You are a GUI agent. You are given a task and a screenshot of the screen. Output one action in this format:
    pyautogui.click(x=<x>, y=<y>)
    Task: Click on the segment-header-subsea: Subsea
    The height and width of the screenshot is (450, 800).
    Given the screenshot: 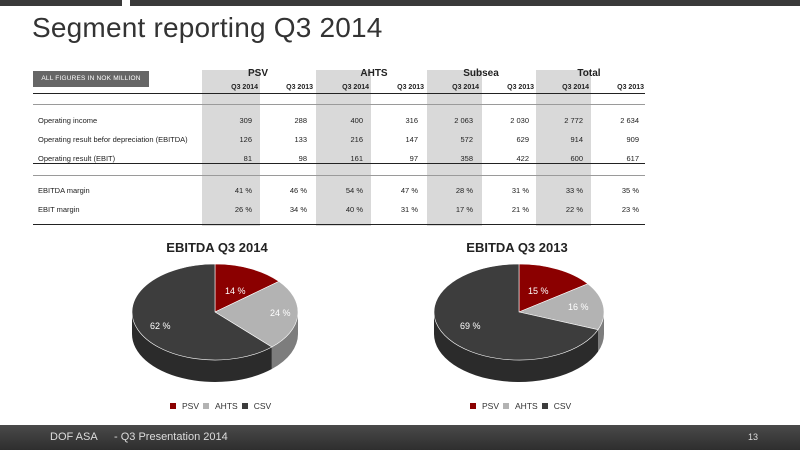 What is the action you would take?
    pyautogui.click(x=481, y=73)
    